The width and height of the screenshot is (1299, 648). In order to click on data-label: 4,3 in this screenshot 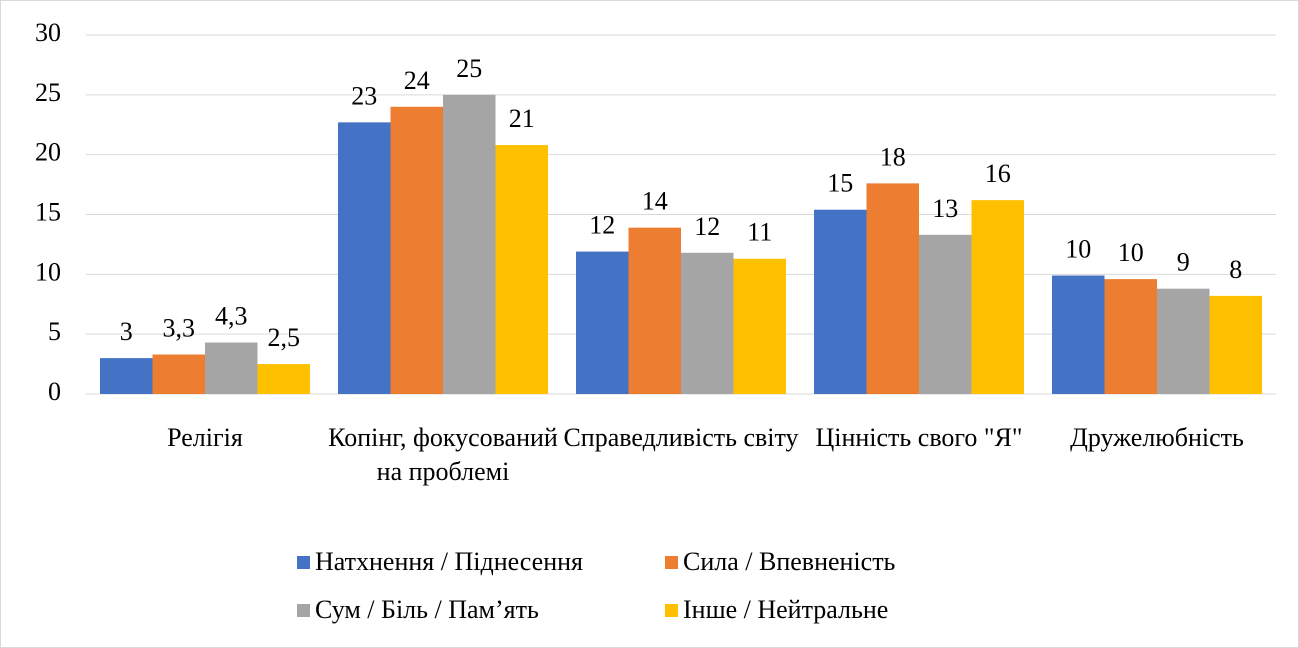, I will do `click(231, 316)`.